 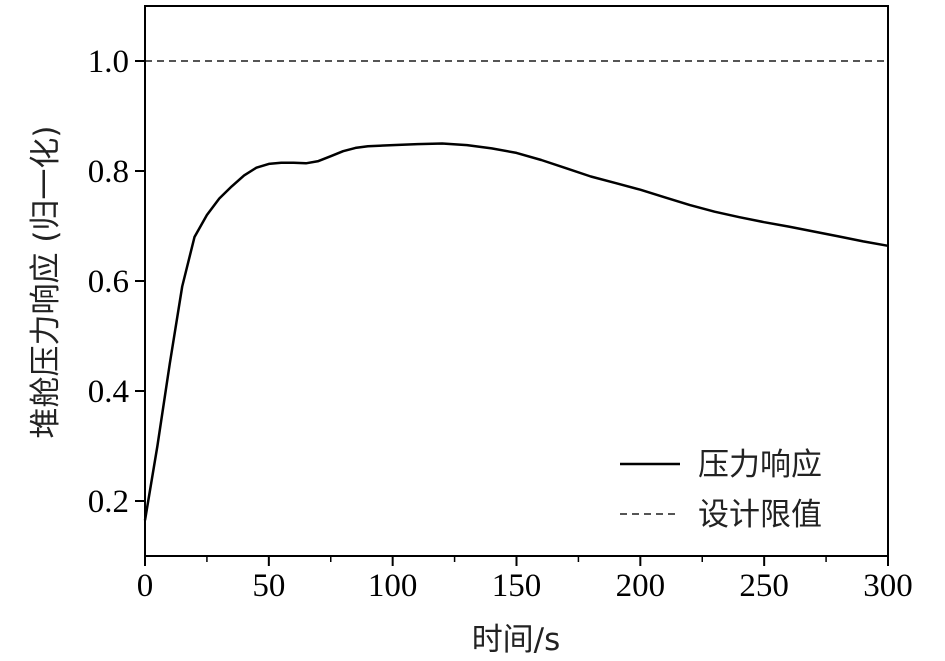 What do you see at coordinates (393, 586) in the screenshot?
I see `x-tick-label-100: 100` at bounding box center [393, 586].